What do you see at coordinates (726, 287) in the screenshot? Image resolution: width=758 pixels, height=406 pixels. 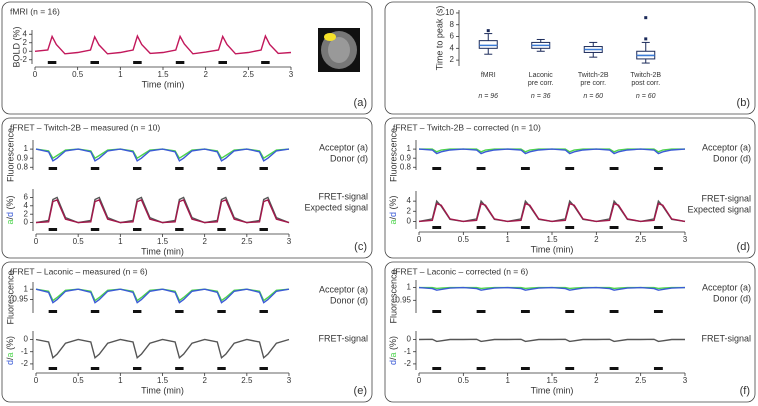 I see `legend-entry: Acceptor (a)` at bounding box center [726, 287].